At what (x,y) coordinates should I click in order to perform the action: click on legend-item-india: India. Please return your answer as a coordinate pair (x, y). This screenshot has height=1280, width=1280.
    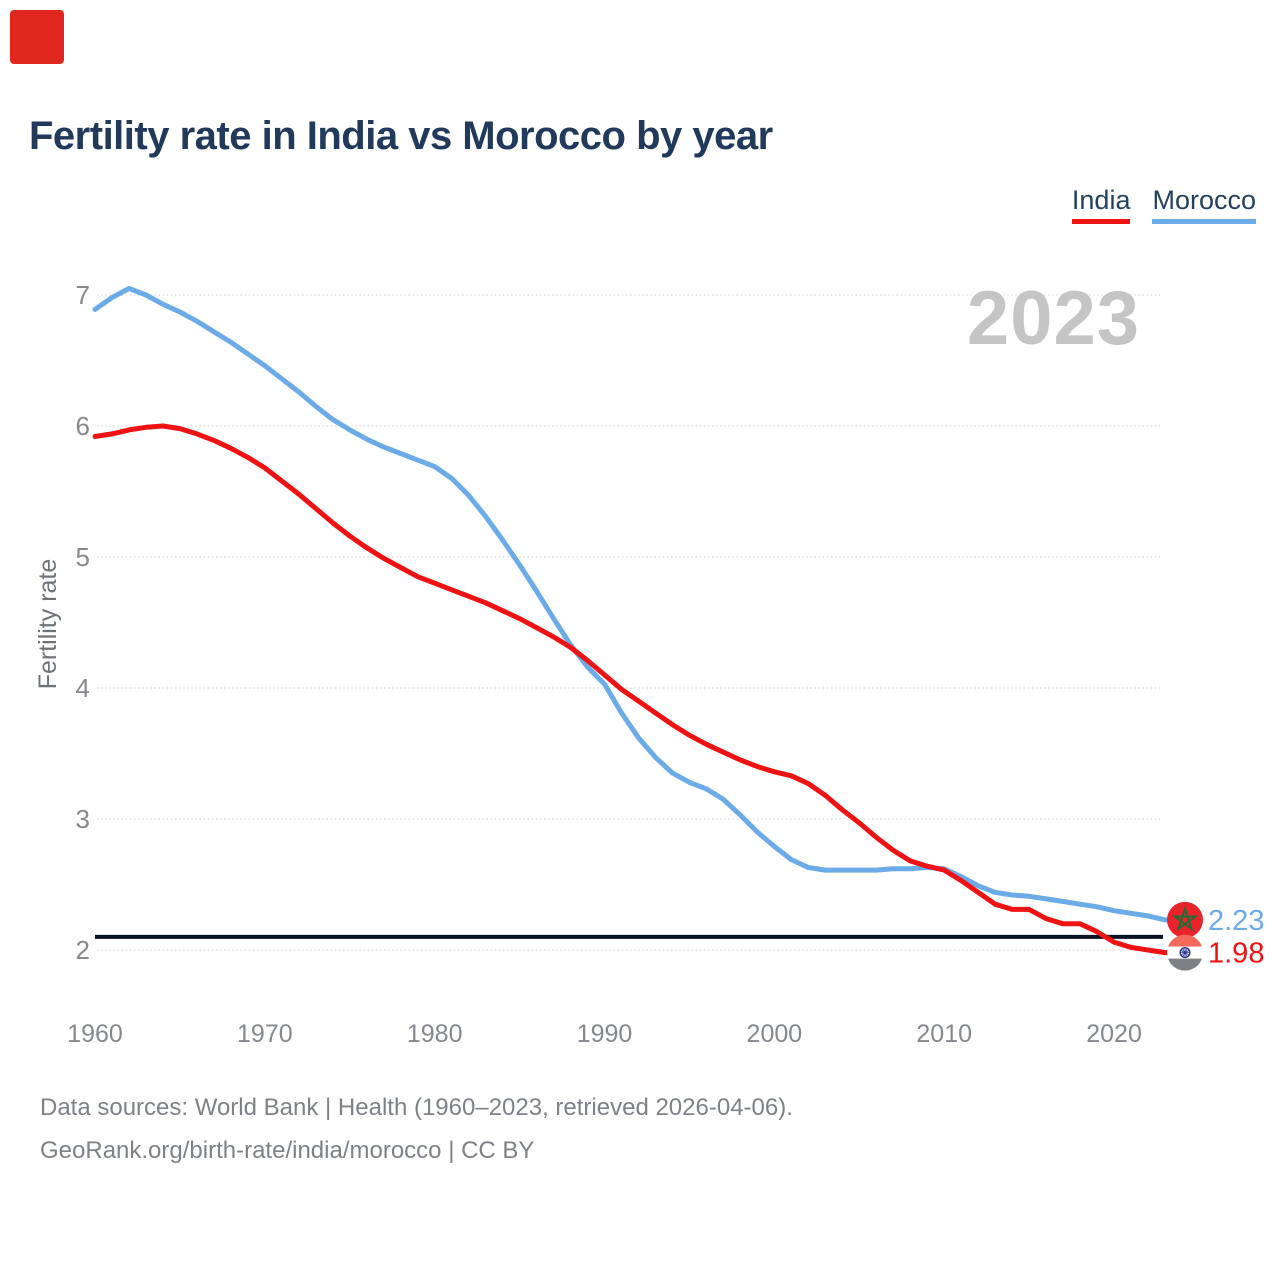
    Looking at the image, I should click on (1101, 205).